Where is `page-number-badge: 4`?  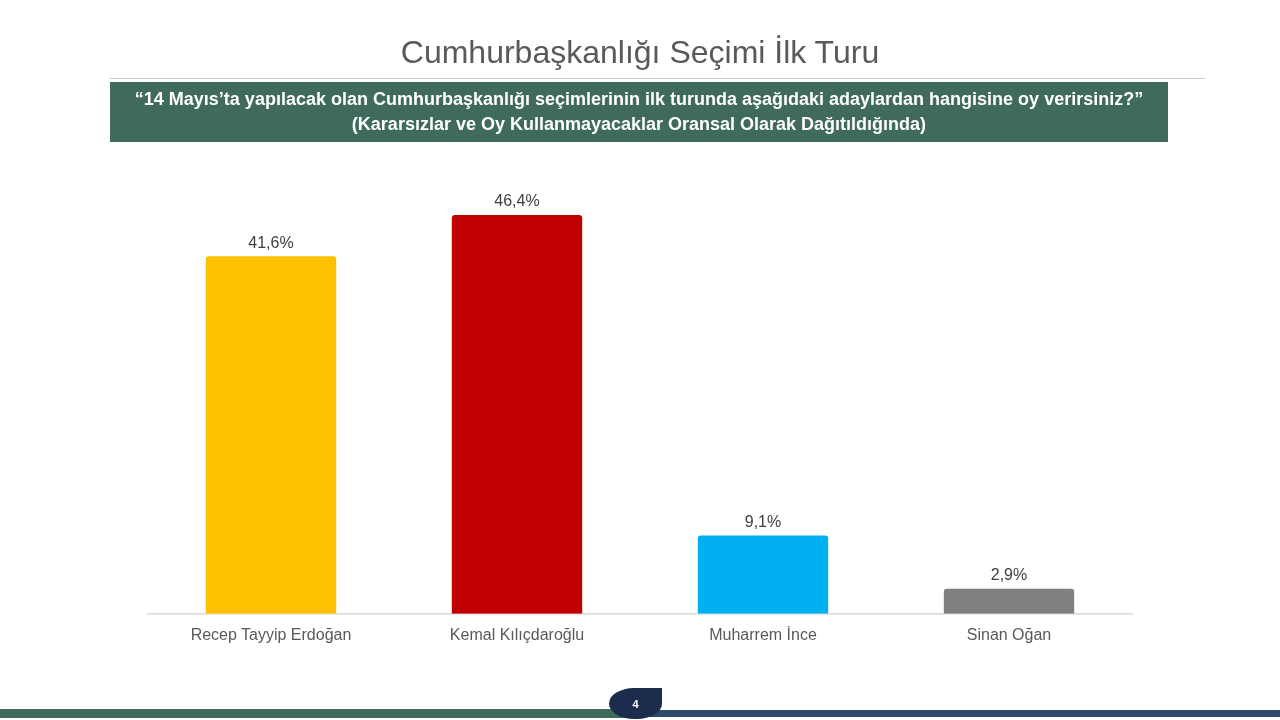 page-number-badge: 4 is located at coordinates (635, 703).